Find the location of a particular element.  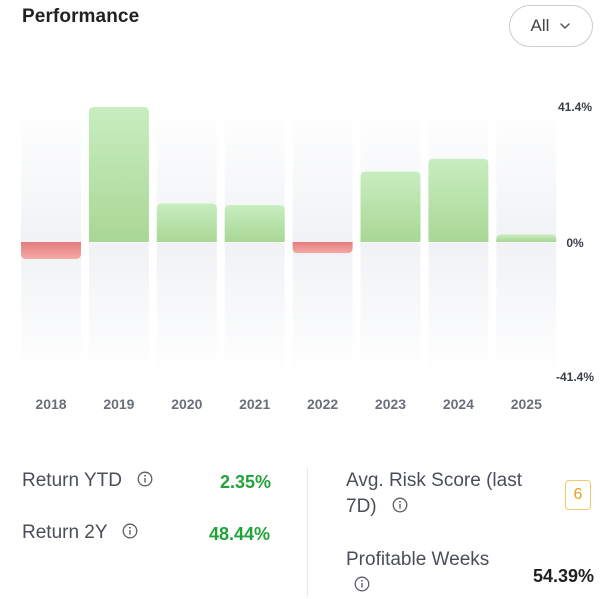

y-tick-label: 0% is located at coordinates (575, 243).